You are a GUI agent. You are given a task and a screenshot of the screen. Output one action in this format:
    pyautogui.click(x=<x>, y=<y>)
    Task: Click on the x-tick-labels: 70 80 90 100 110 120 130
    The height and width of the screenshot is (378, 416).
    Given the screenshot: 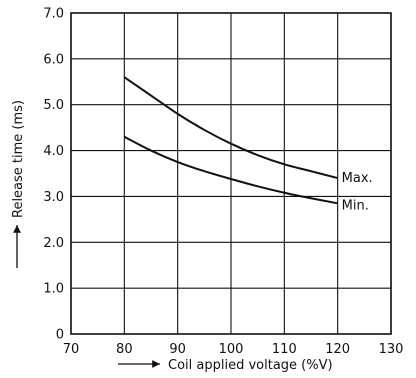 What is the action you would take?
    pyautogui.click(x=233, y=349)
    